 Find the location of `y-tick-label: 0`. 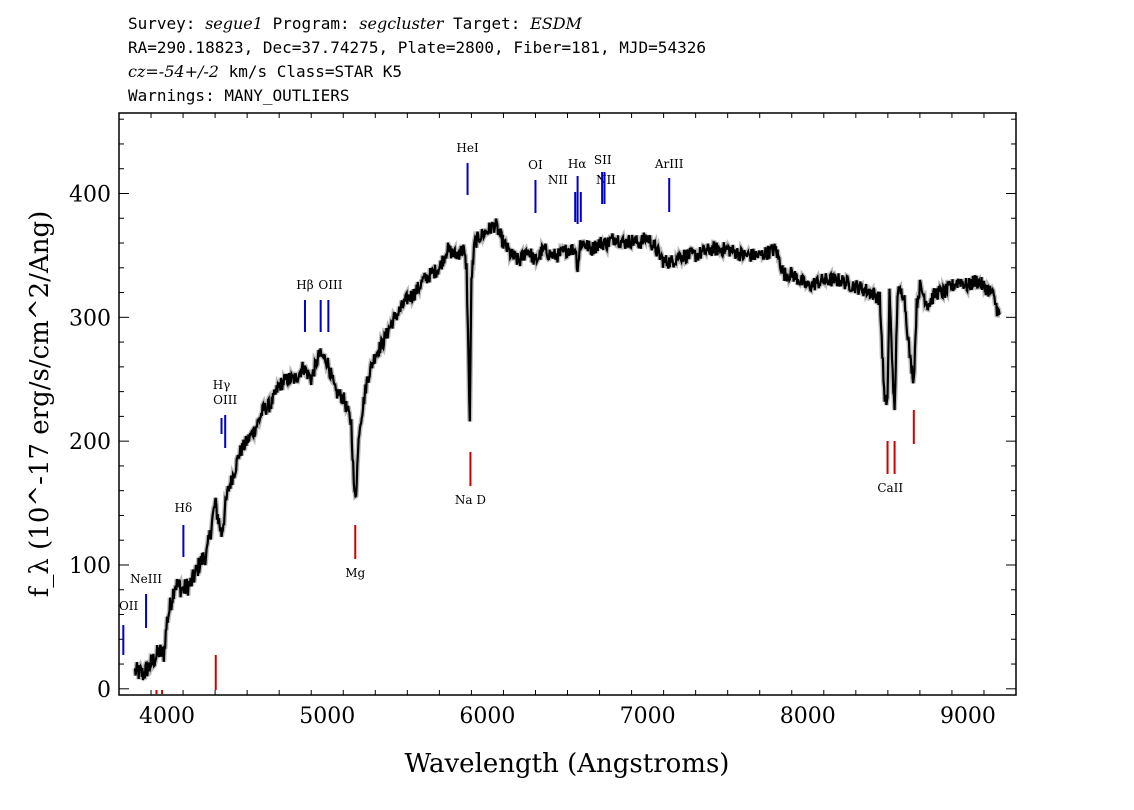

y-tick-label: 0 is located at coordinates (104, 690).